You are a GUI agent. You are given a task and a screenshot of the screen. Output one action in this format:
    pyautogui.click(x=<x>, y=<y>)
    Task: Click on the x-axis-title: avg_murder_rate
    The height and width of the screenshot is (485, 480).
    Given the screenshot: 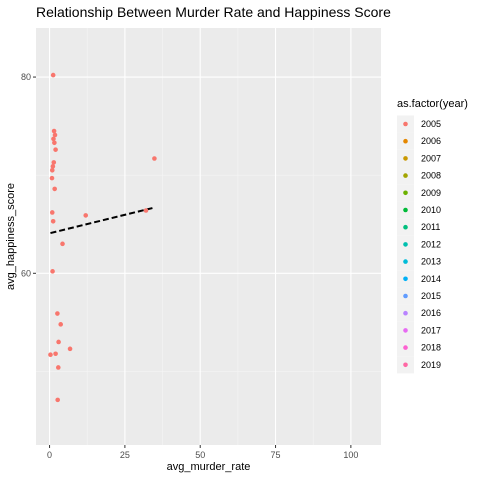 What is the action you would take?
    pyautogui.click(x=209, y=467)
    